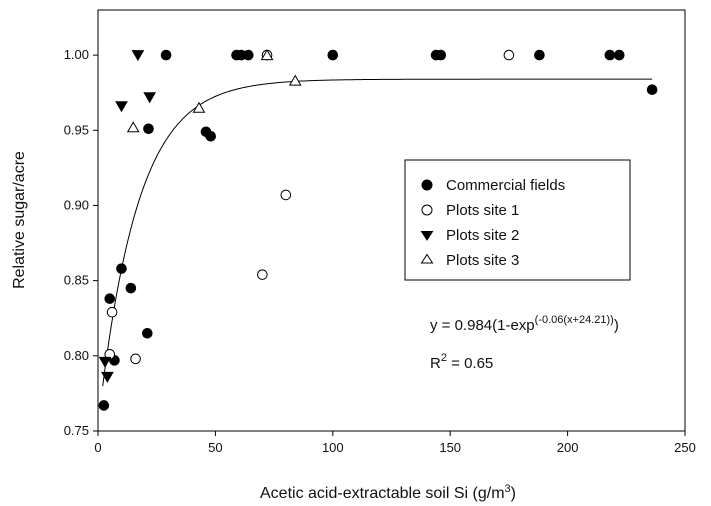 The height and width of the screenshot is (506, 711). I want to click on x-tick-label: 150, so click(450, 447).